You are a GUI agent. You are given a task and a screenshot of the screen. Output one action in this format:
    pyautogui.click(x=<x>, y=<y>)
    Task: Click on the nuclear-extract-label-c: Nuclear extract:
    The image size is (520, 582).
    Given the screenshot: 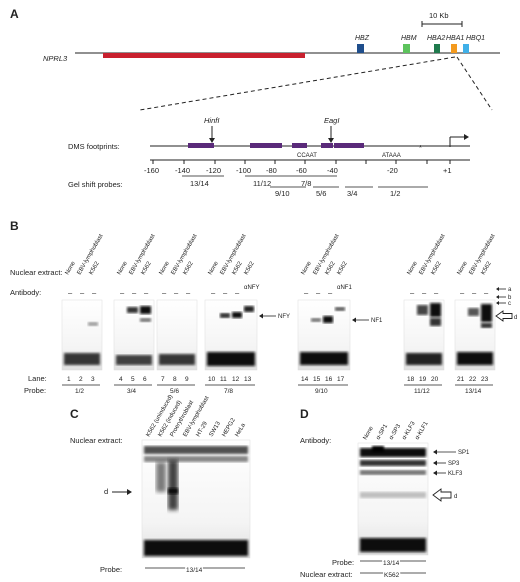 What is the action you would take?
    pyautogui.click(x=96, y=440)
    